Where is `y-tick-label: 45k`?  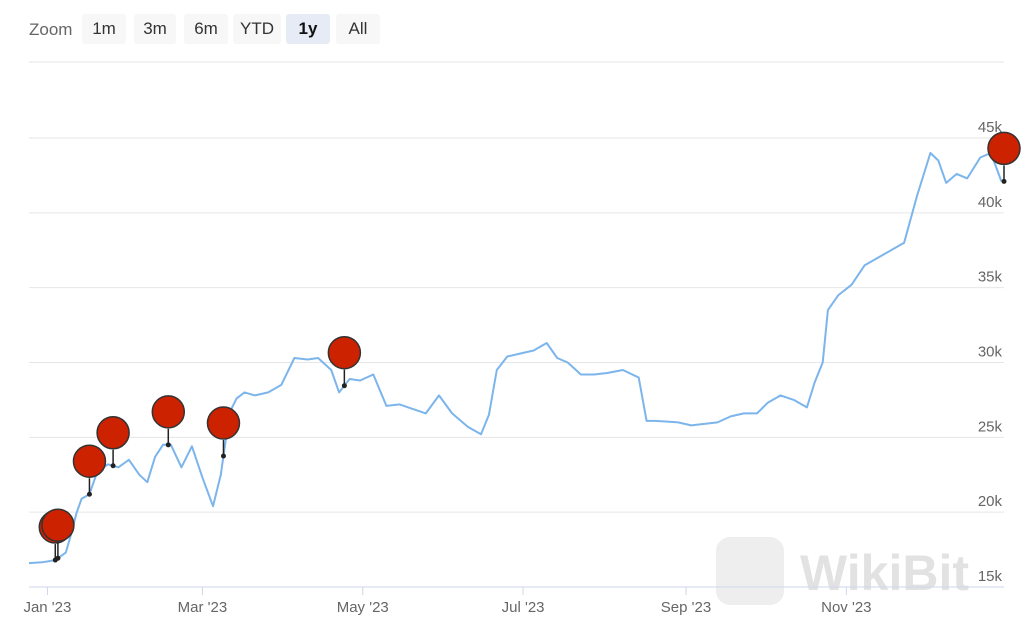 y-tick-label: 45k is located at coordinates (990, 127).